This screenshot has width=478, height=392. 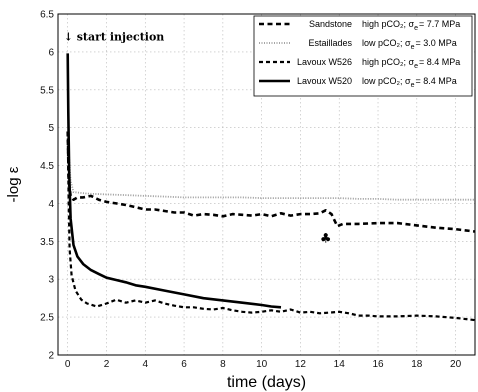 I want to click on y-tick-label: 5.5, so click(x=47, y=90).